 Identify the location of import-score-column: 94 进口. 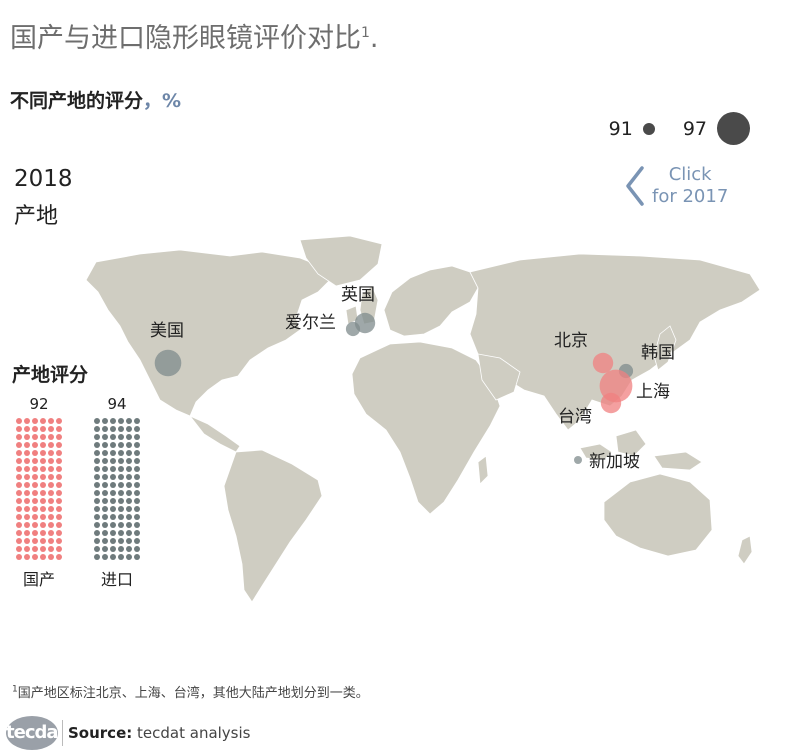
(117, 492).